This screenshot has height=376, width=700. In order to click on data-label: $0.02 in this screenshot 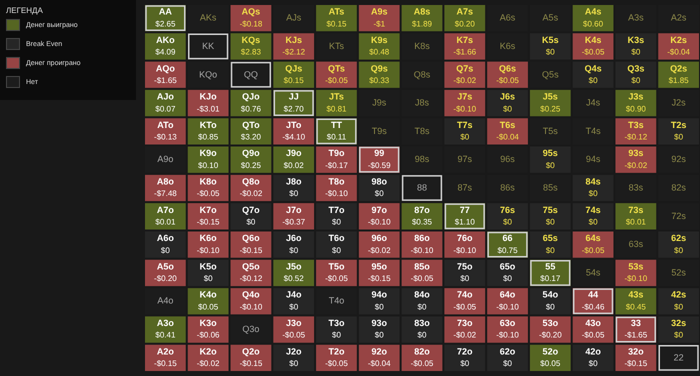, I will do `click(294, 165)`.